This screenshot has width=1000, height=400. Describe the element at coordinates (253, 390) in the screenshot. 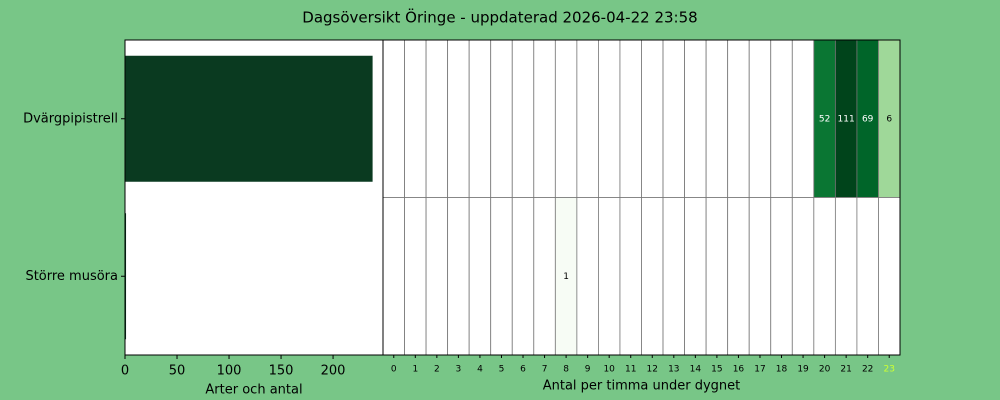

I see `x-axis-label: Arter och antal` at that location.